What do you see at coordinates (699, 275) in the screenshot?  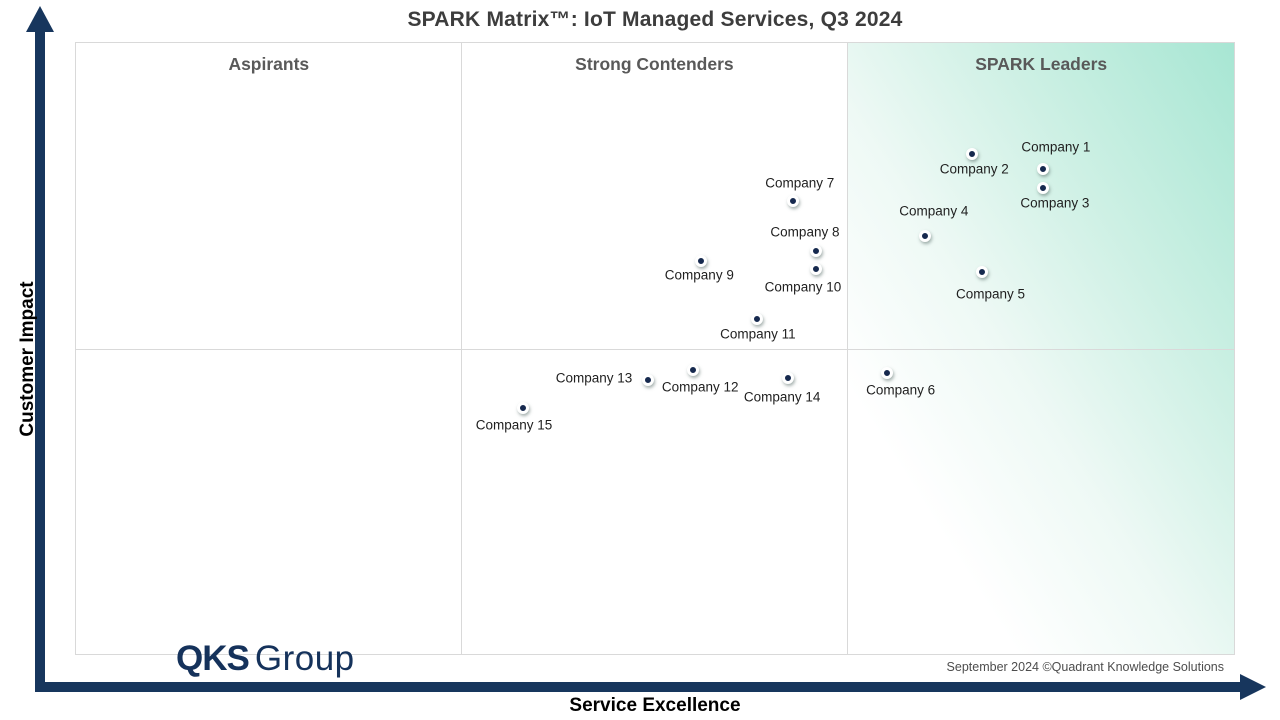 I see `company-label-9: Company 9` at bounding box center [699, 275].